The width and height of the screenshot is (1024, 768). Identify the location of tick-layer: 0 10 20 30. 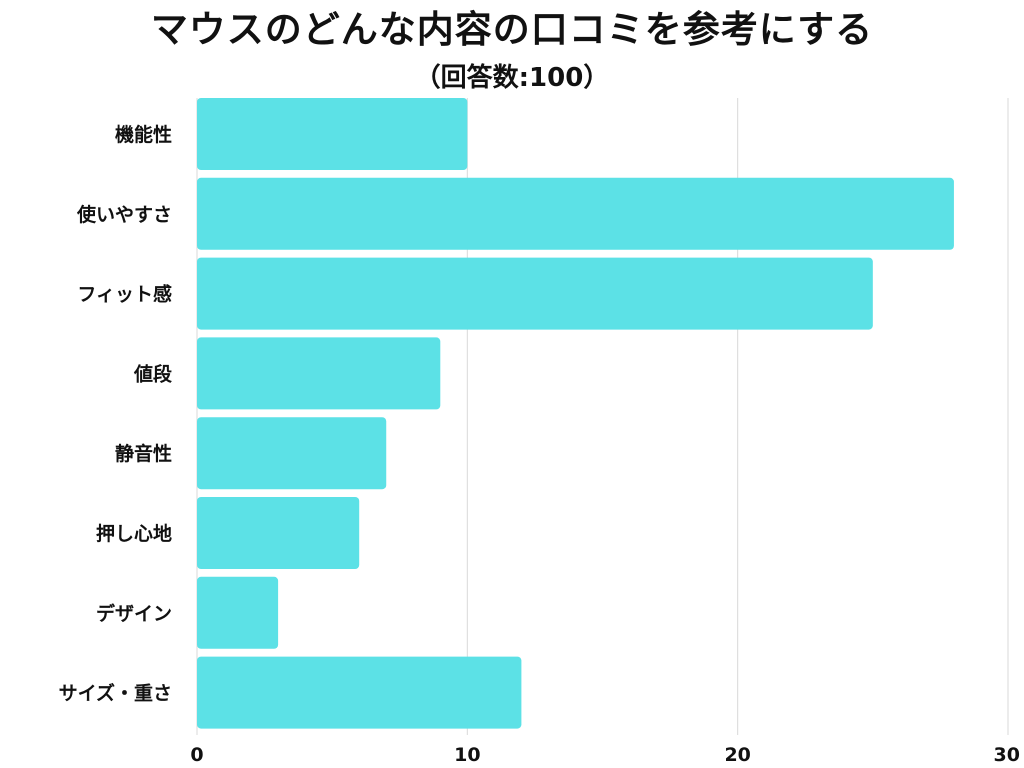
(605, 755).